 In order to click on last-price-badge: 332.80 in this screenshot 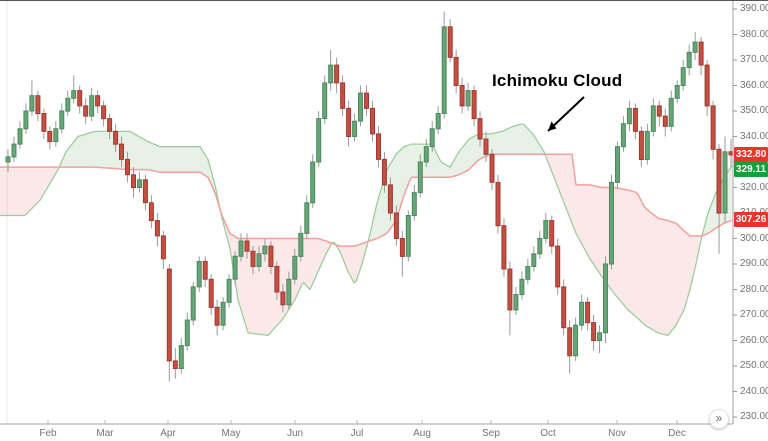, I will do `click(751, 155)`.